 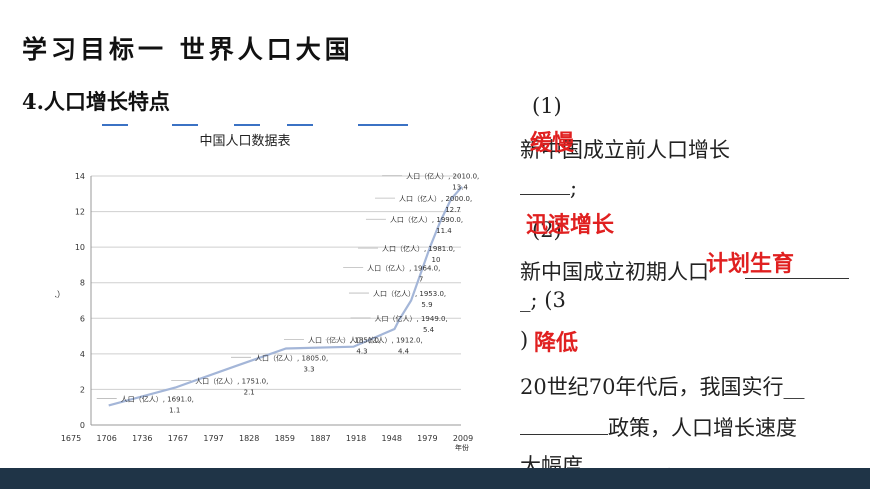 What do you see at coordinates (356, 438) in the screenshot?
I see `x-tick-label: 1918` at bounding box center [356, 438].